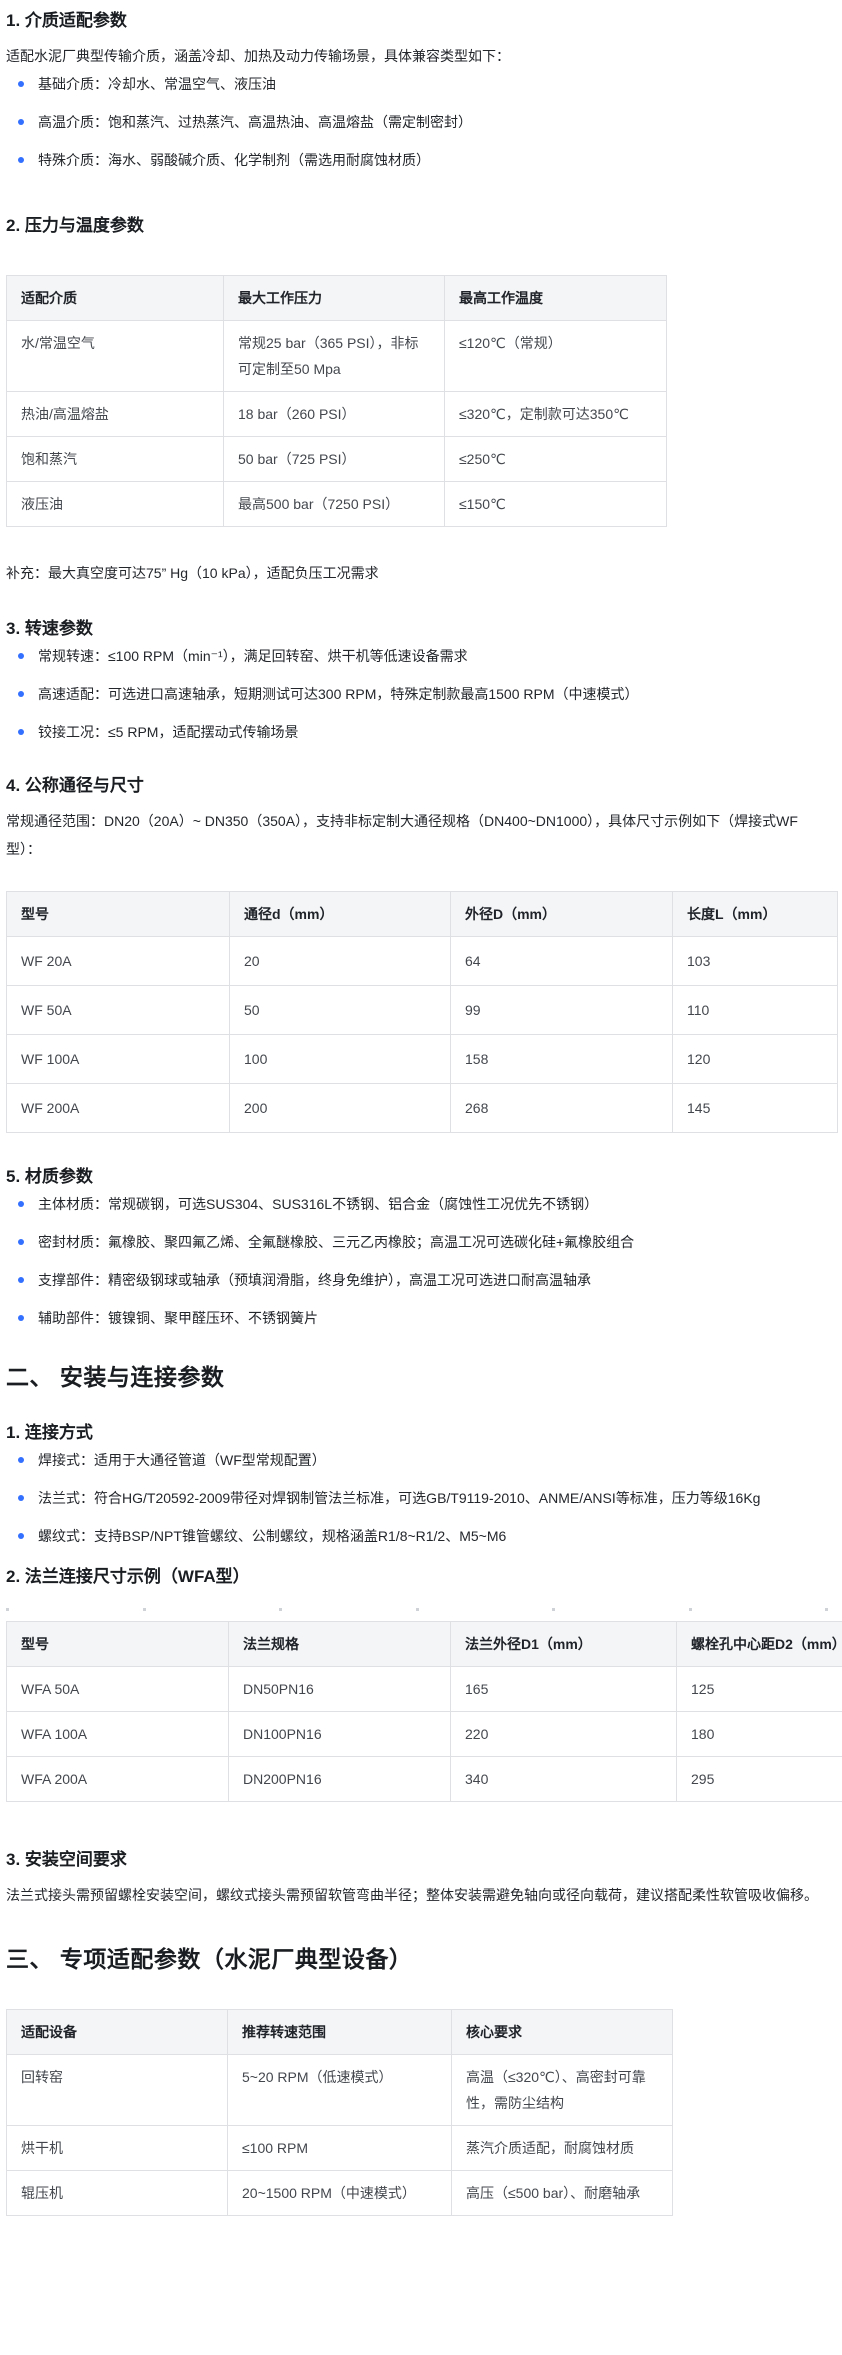 This screenshot has height=2355, width=842. What do you see at coordinates (340, 1059) in the screenshot?
I see `table-cell: 100` at bounding box center [340, 1059].